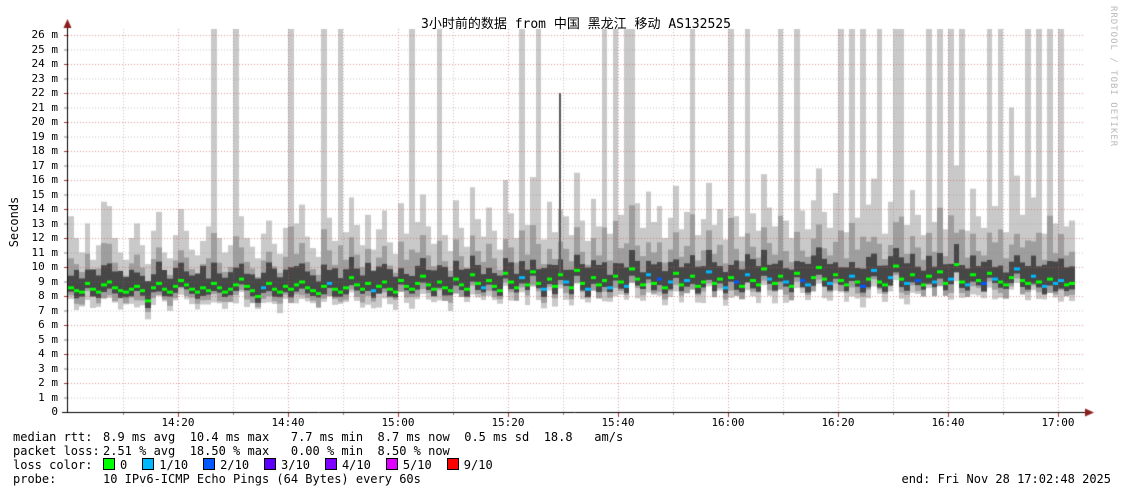  I want to click on packet-loss-label: packet loss:, so click(56, 451).